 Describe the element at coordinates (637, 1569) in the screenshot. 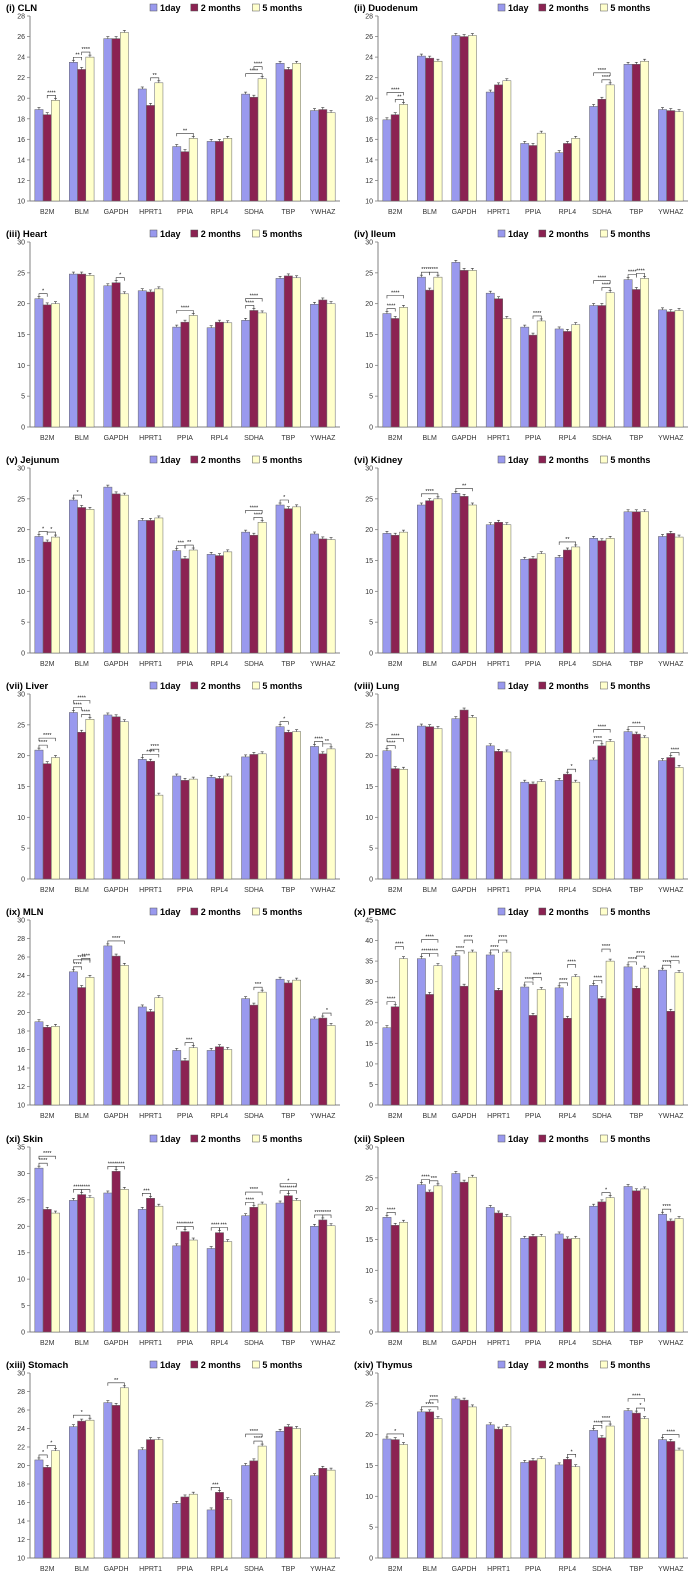

I see `x-tick-label: TBP` at that location.